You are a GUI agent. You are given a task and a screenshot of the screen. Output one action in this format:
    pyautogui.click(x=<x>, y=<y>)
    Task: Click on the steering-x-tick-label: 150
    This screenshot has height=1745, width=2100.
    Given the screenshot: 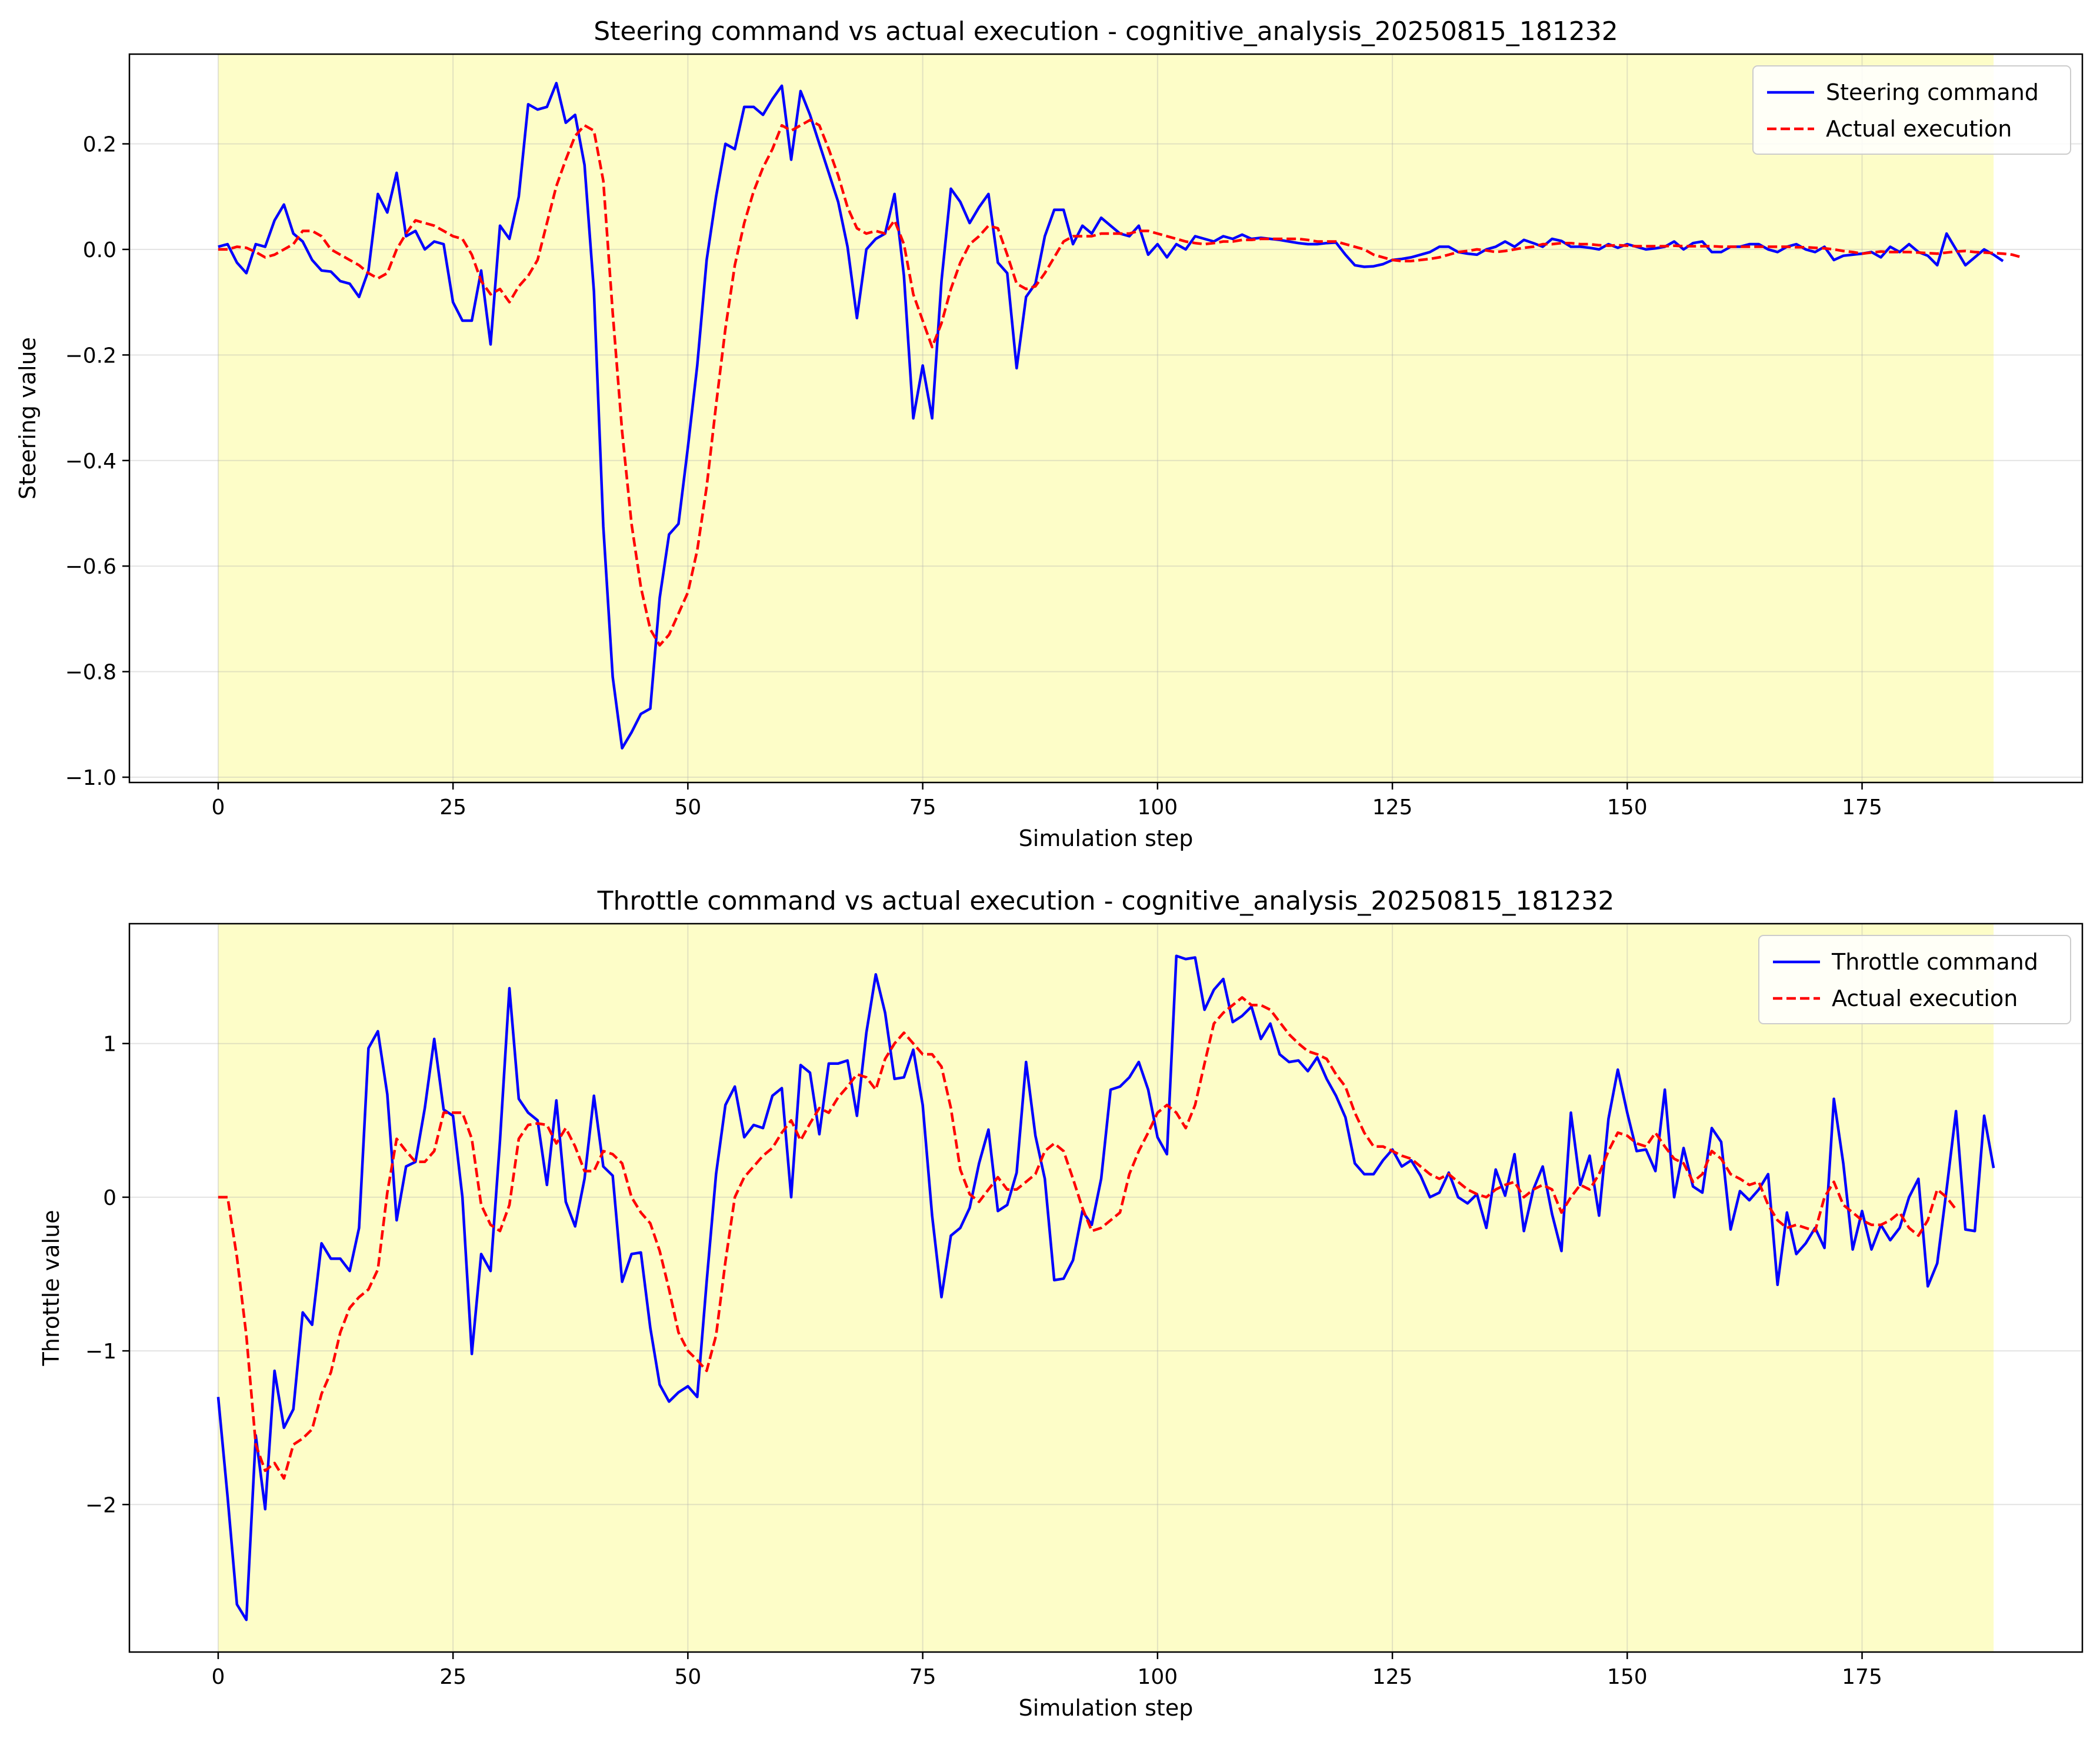 What is the action you would take?
    pyautogui.click(x=1627, y=808)
    